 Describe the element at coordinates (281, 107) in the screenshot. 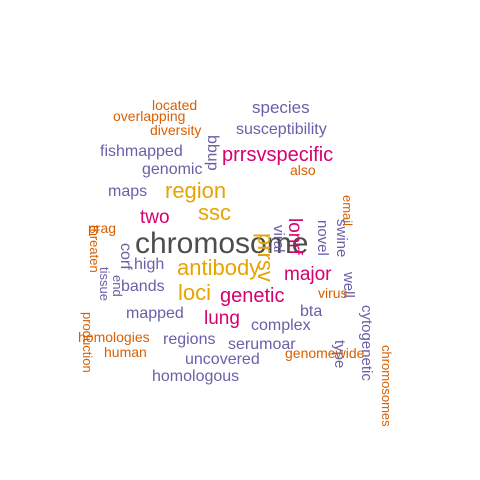

I see `cloud-word-species: species` at that location.